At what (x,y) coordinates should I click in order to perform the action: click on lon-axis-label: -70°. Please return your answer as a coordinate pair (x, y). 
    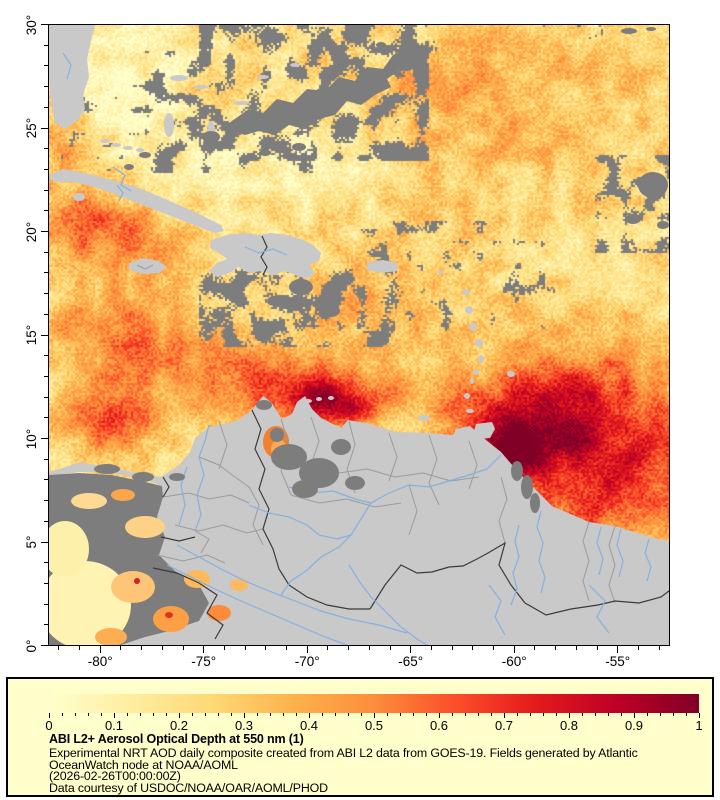
    Looking at the image, I should click on (307, 661).